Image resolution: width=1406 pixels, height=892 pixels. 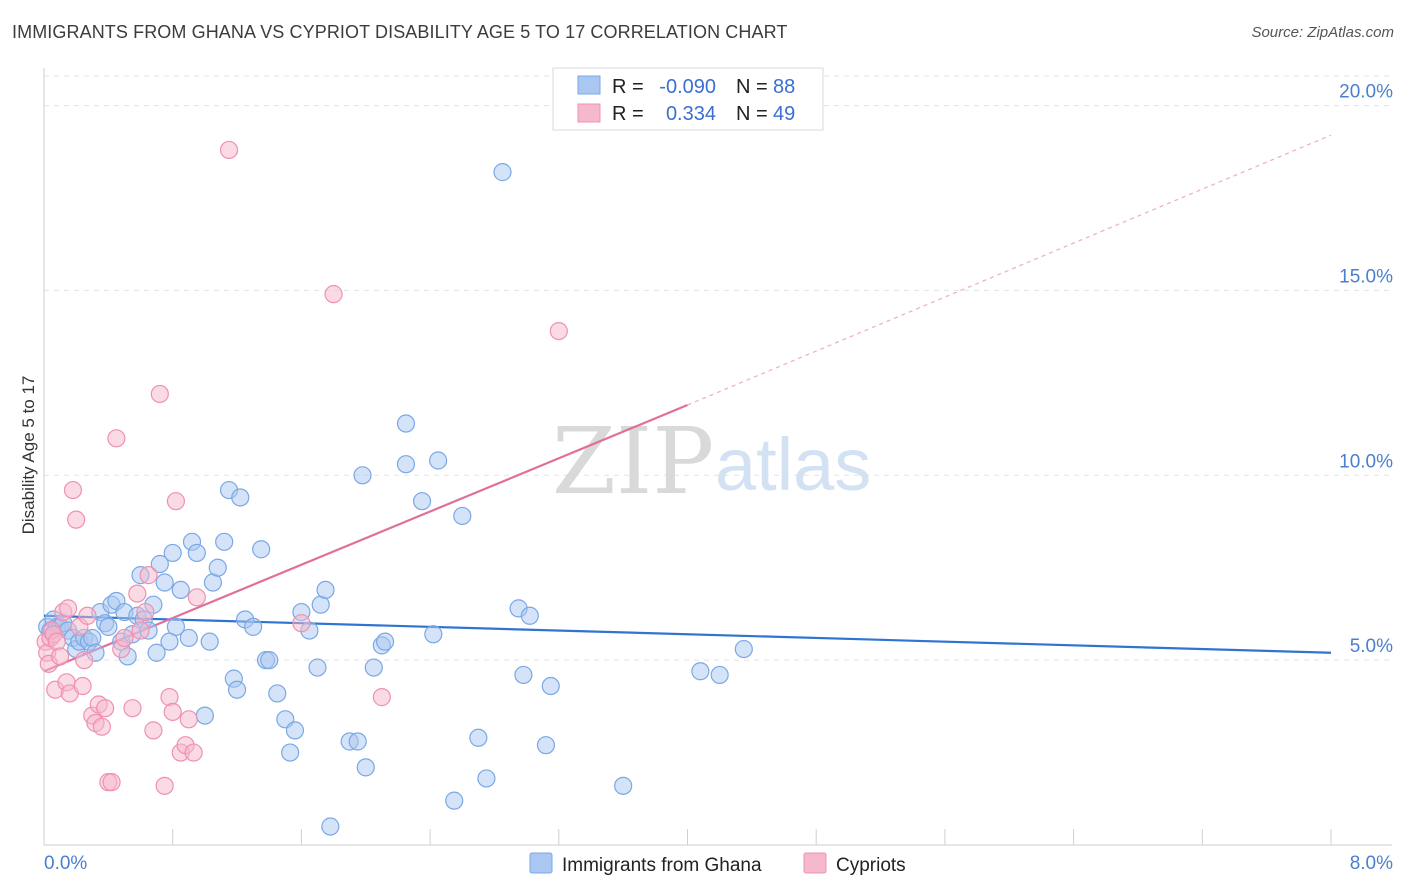 What do you see at coordinates (752, 114) in the screenshot?
I see `legend-n-label-2: N =` at bounding box center [752, 114].